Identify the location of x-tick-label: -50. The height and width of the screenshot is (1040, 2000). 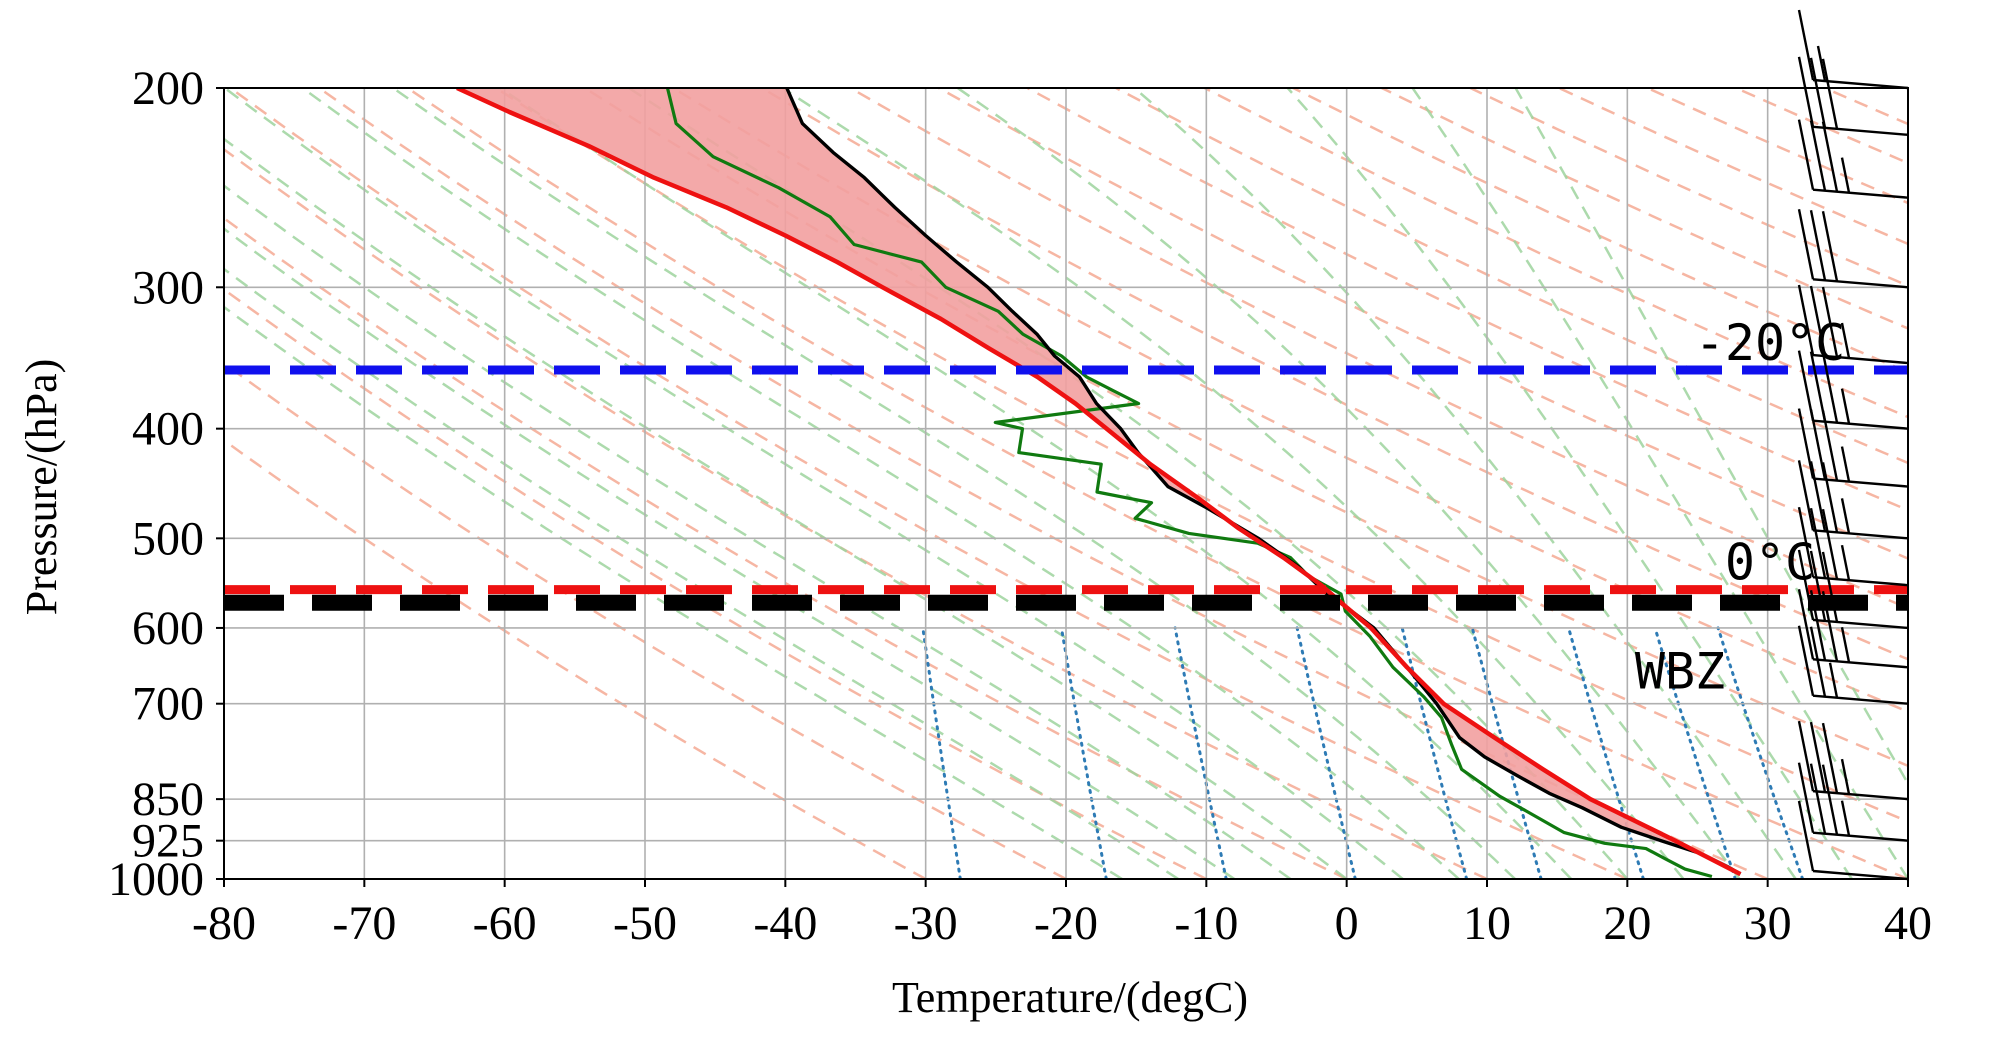
(645, 923).